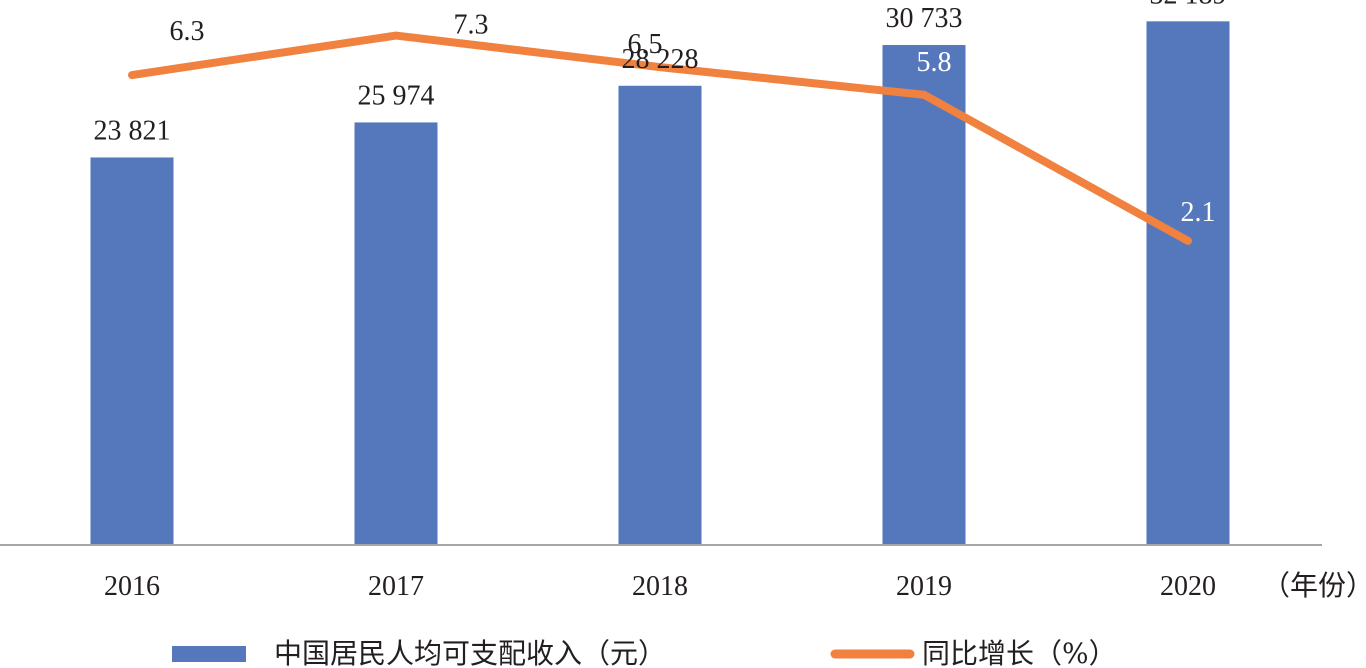 The width and height of the screenshot is (1366, 668). Describe the element at coordinates (187, 31) in the screenshot. I see `line-label-2016: 6.3` at that location.